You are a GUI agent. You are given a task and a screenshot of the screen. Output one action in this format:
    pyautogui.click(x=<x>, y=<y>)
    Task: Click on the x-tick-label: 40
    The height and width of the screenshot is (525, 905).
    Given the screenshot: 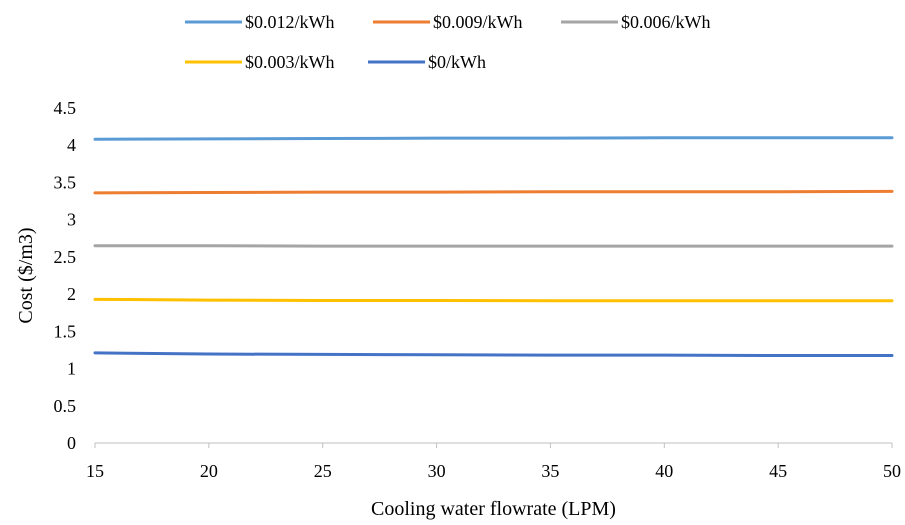 What is the action you would take?
    pyautogui.click(x=664, y=471)
    